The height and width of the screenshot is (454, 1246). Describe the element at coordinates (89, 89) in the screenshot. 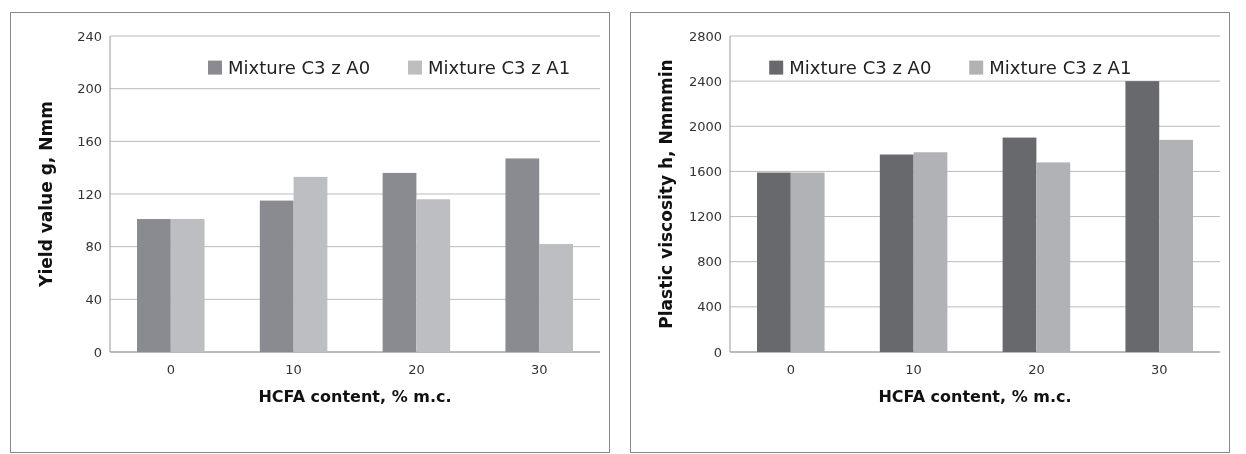

I see `y-tick-label: 200` at that location.